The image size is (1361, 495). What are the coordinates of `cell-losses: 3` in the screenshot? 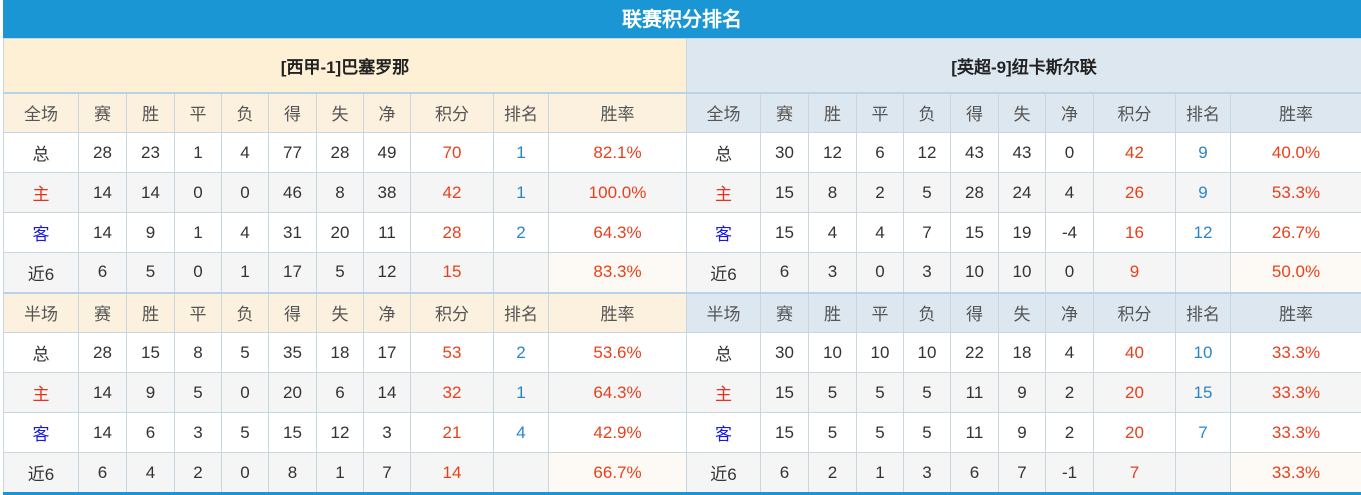 It's located at (927, 472).